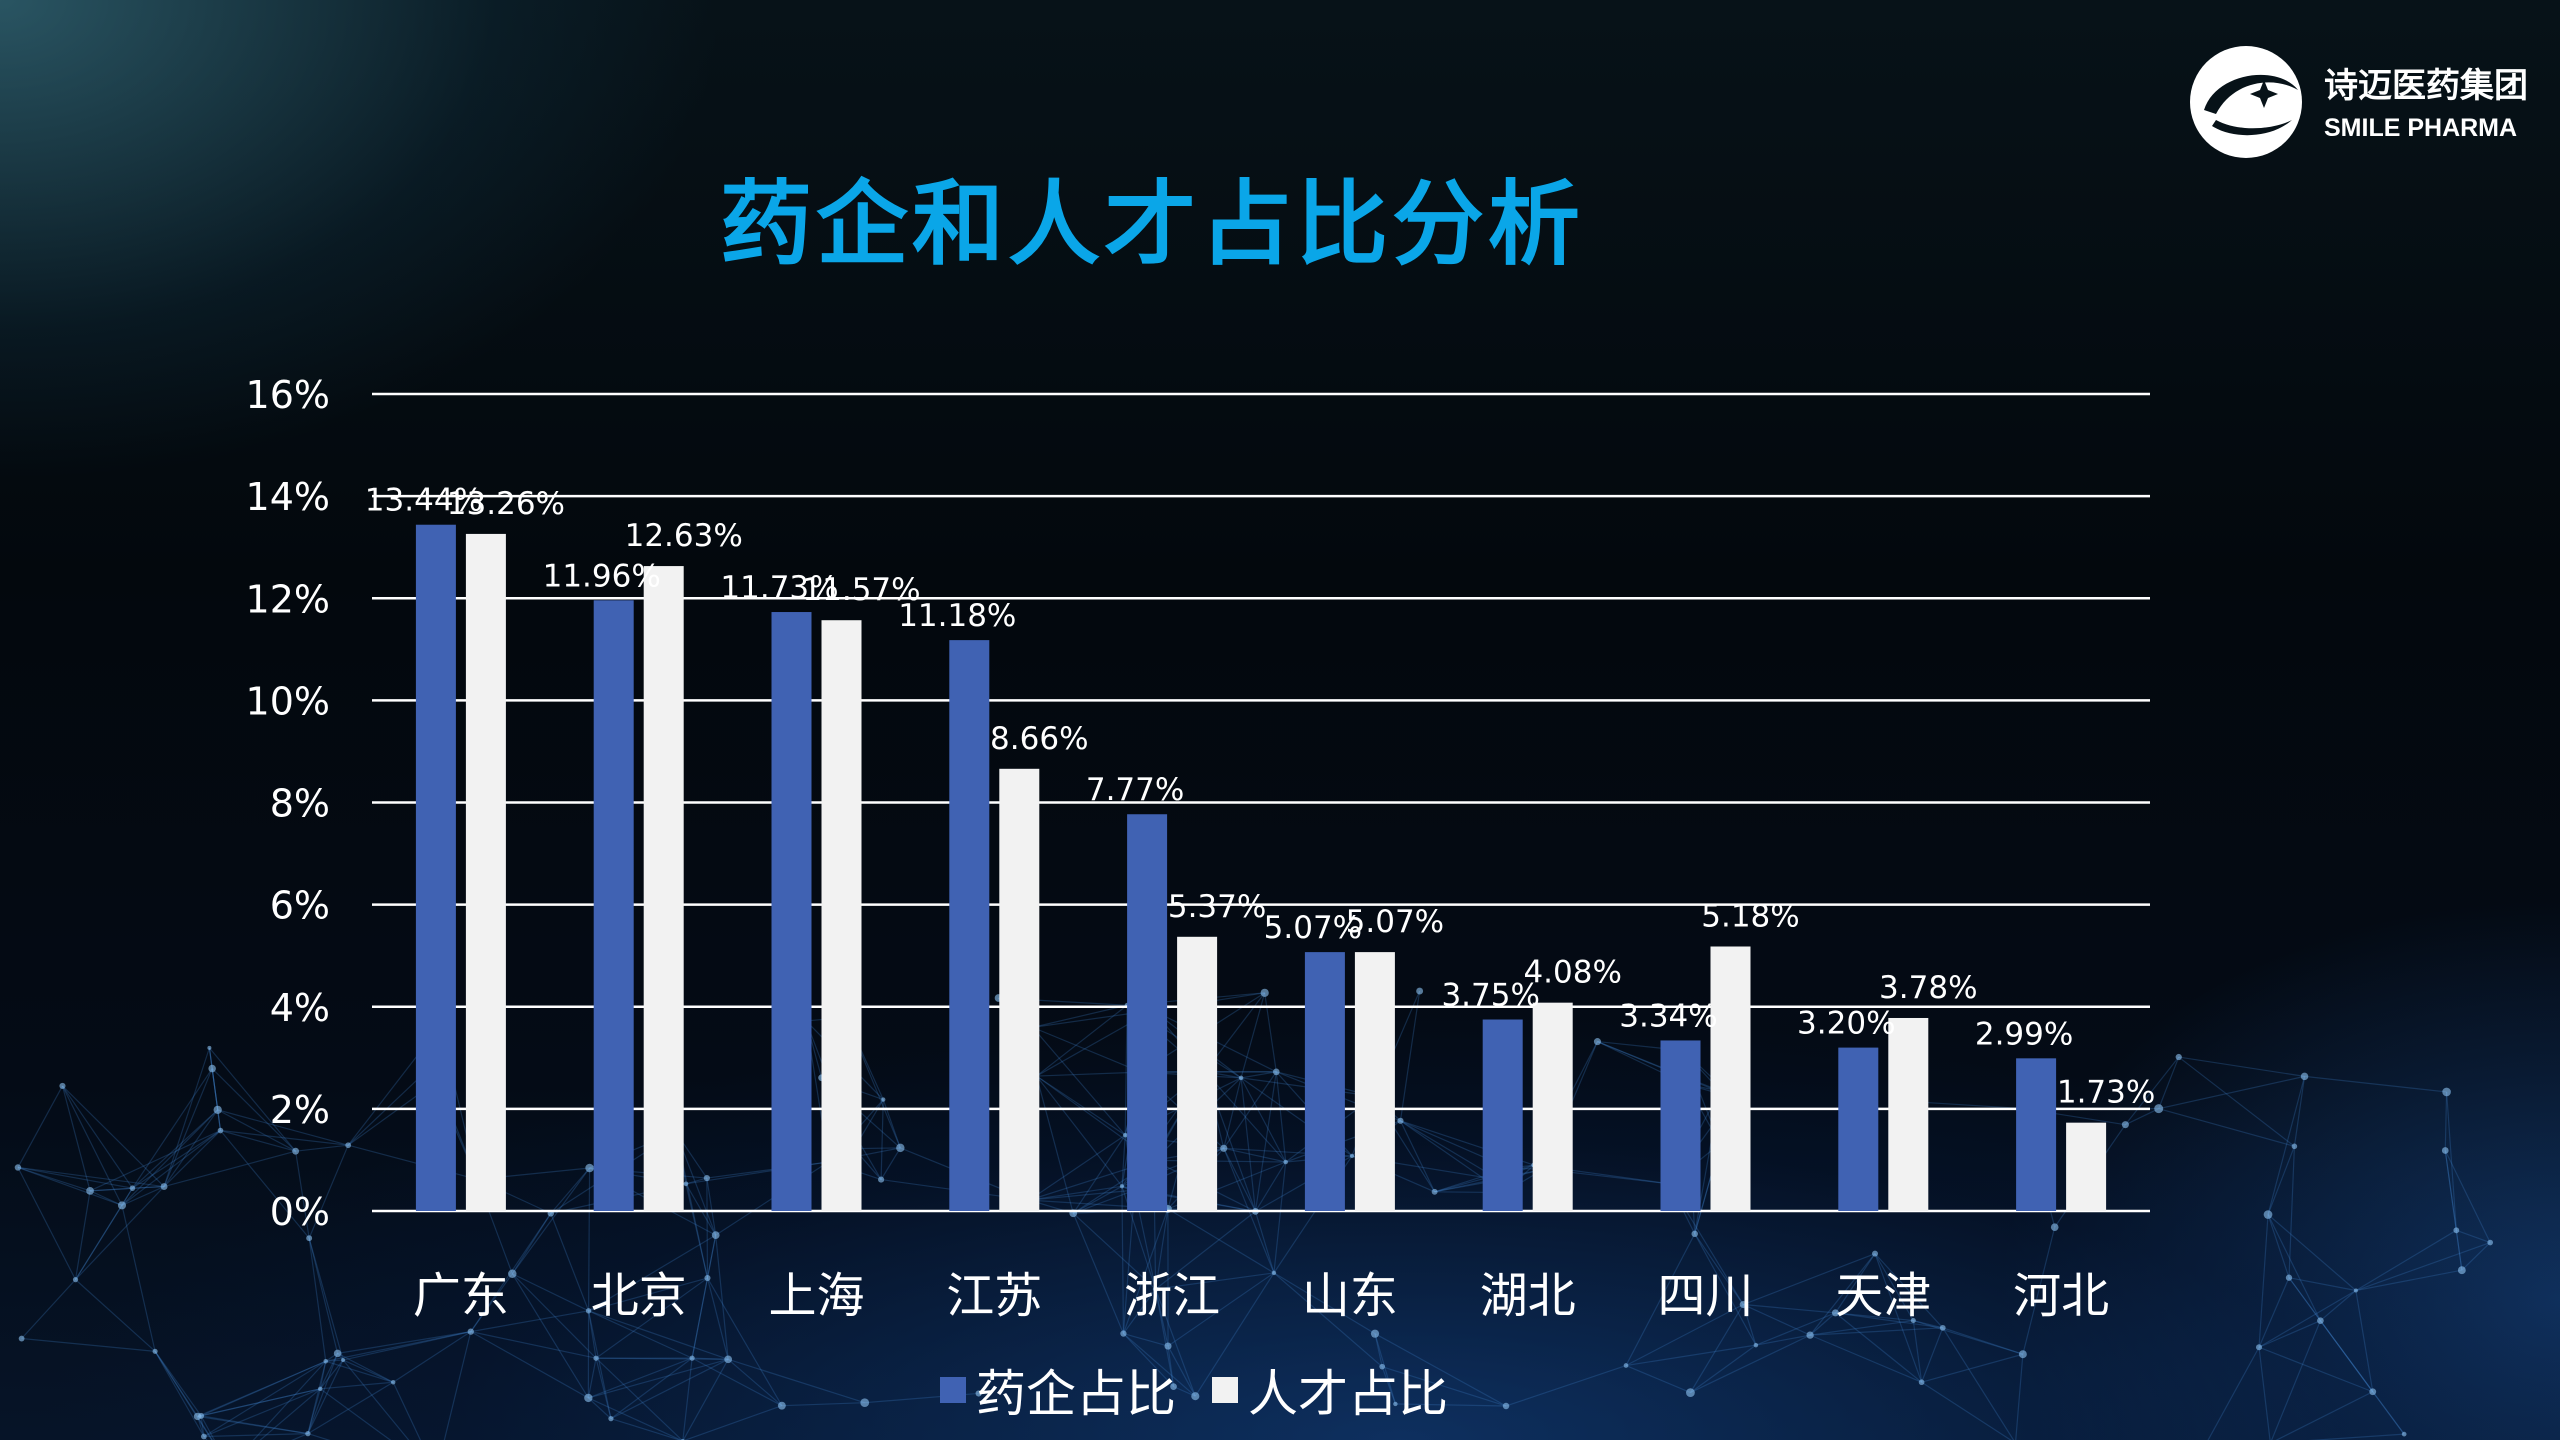  I want to click on smile-pharma-logo-icon, so click(2246, 102).